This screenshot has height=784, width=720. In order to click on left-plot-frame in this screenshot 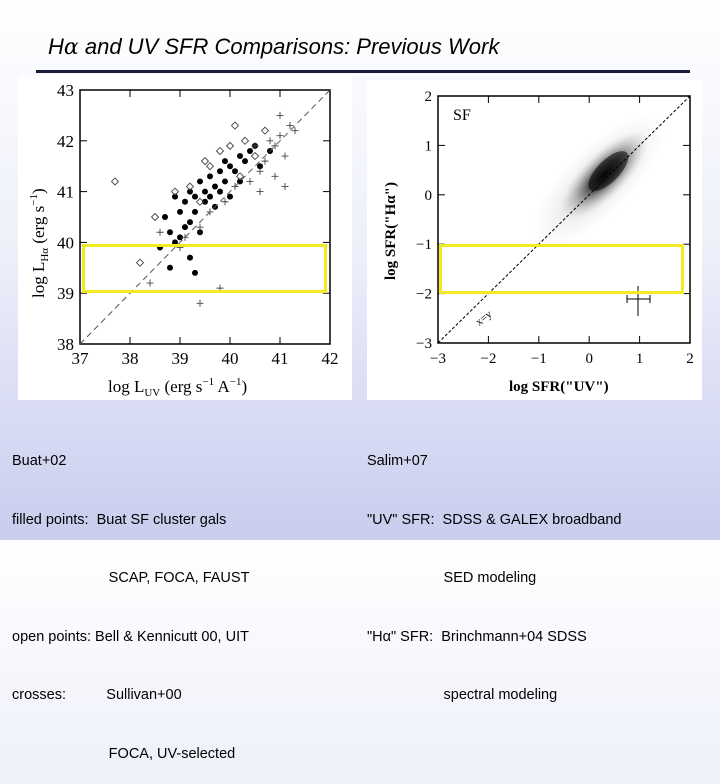, I will do `click(205, 217)`.